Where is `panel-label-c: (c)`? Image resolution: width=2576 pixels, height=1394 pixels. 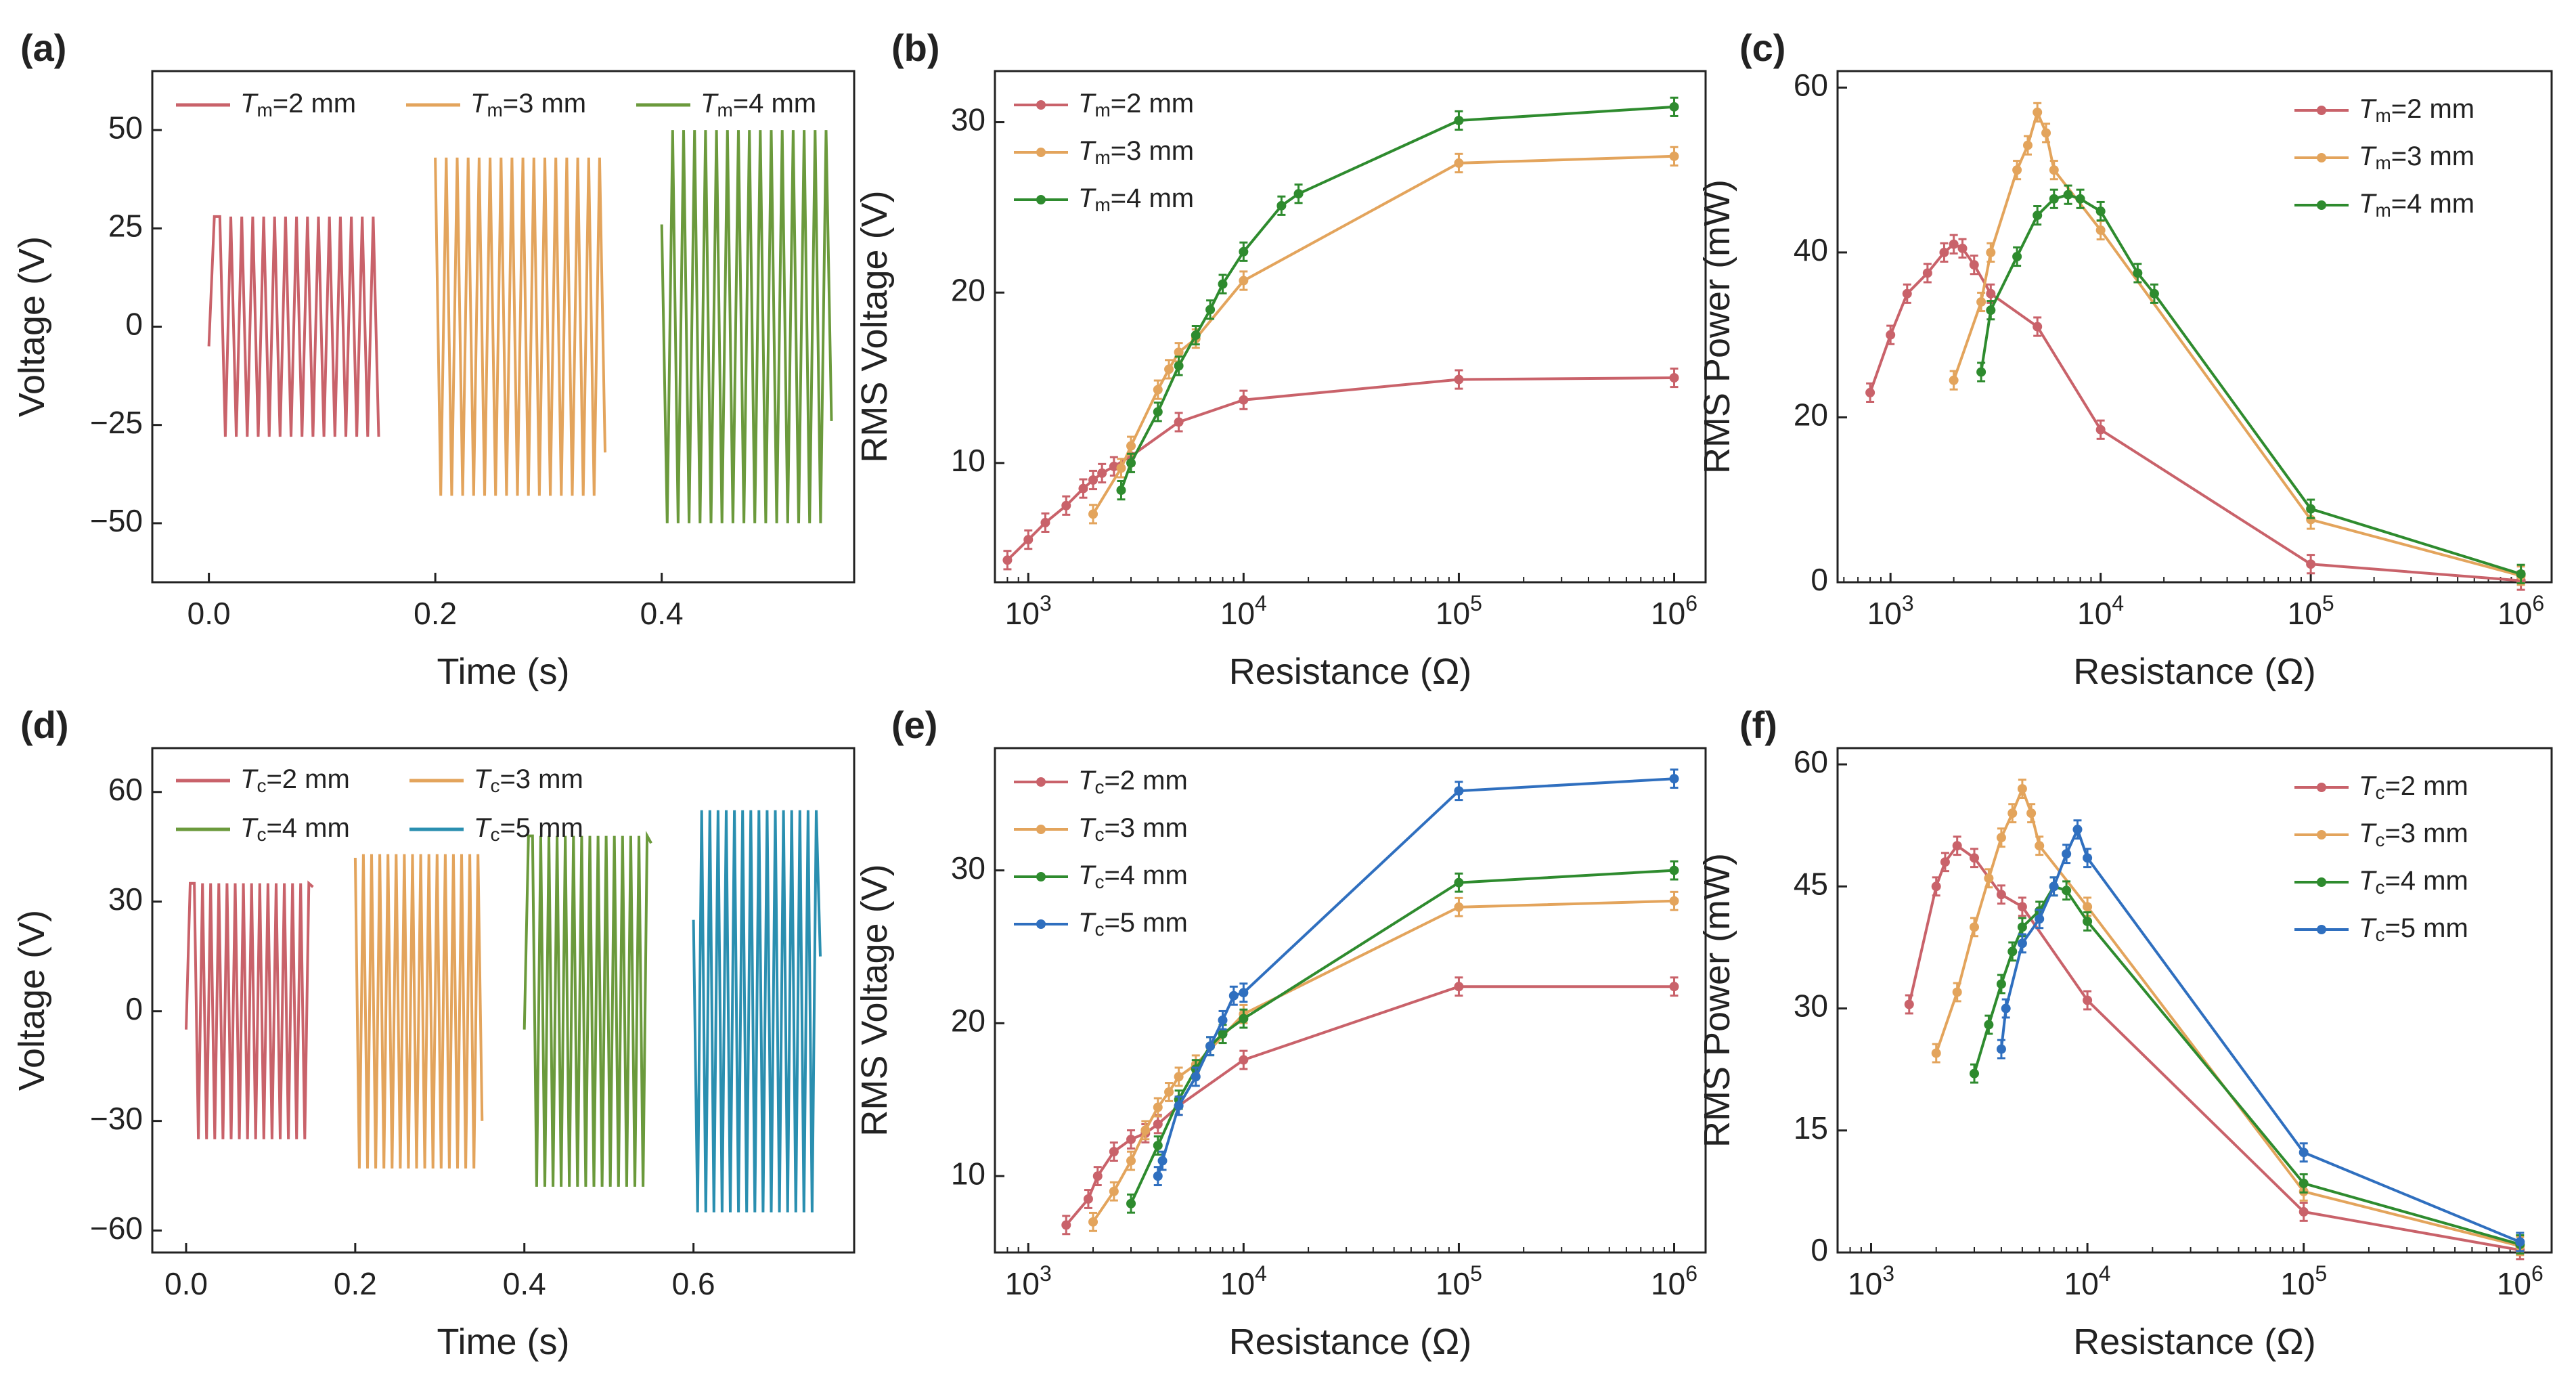
panel-label-c: (c) is located at coordinates (1762, 47).